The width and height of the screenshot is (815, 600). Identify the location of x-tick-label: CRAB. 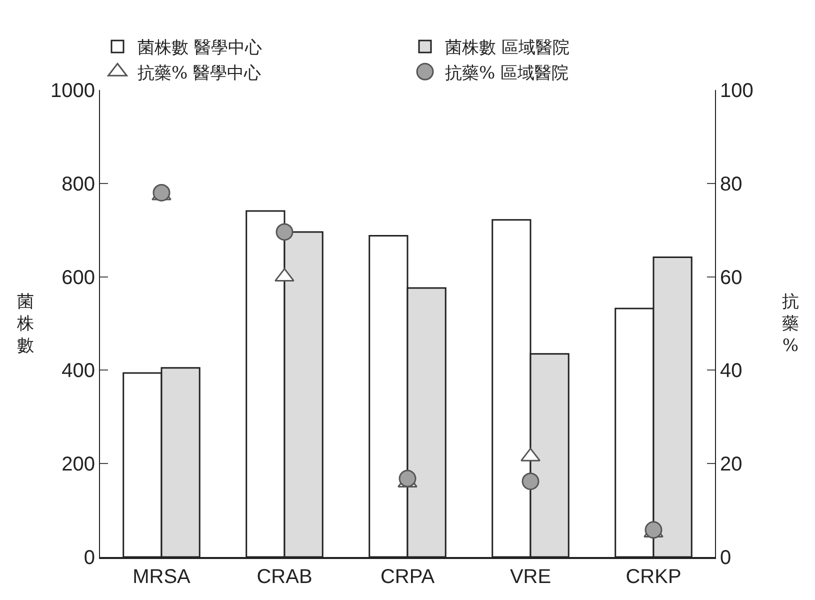
(284, 577).